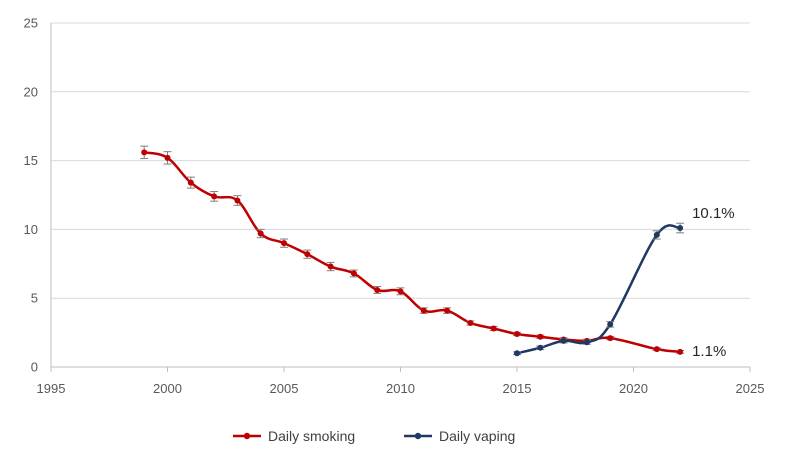 Image resolution: width=800 pixels, height=450 pixels. What do you see at coordinates (477, 436) in the screenshot?
I see `legend-label: Daily vaping` at bounding box center [477, 436].